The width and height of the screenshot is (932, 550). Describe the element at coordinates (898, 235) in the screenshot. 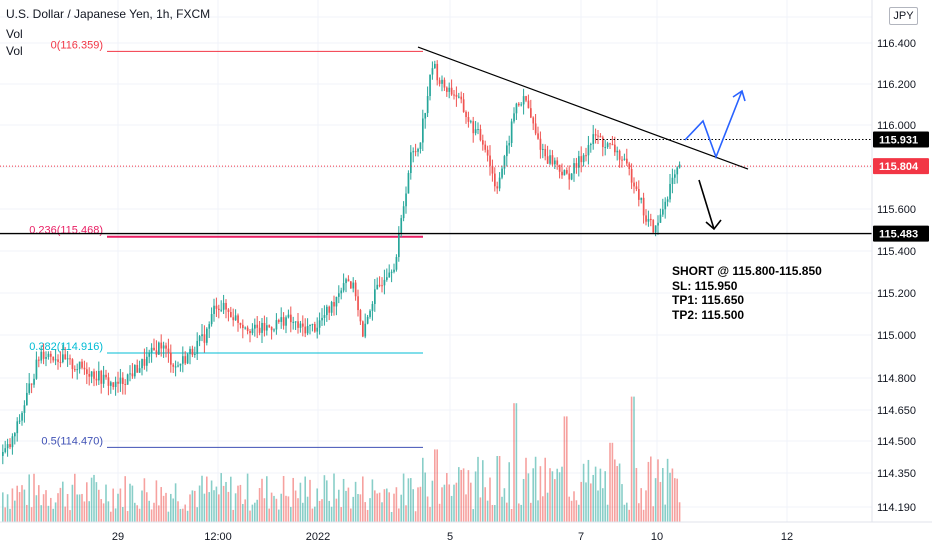

I see `price-label-text: 115.483` at that location.